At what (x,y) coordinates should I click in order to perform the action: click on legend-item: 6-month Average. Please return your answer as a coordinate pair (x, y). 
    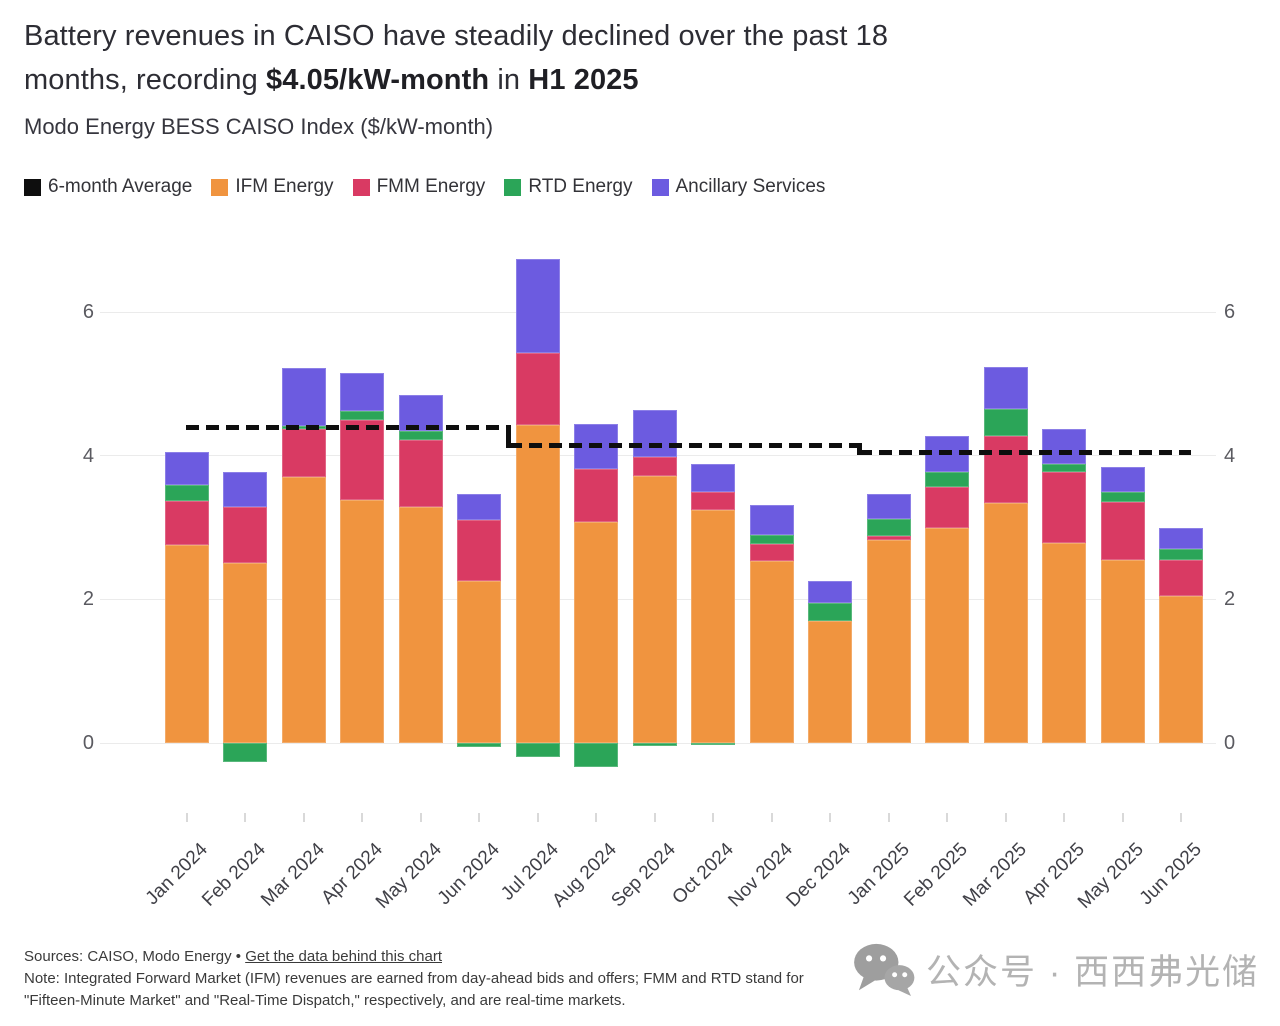
    Looking at the image, I should click on (108, 187).